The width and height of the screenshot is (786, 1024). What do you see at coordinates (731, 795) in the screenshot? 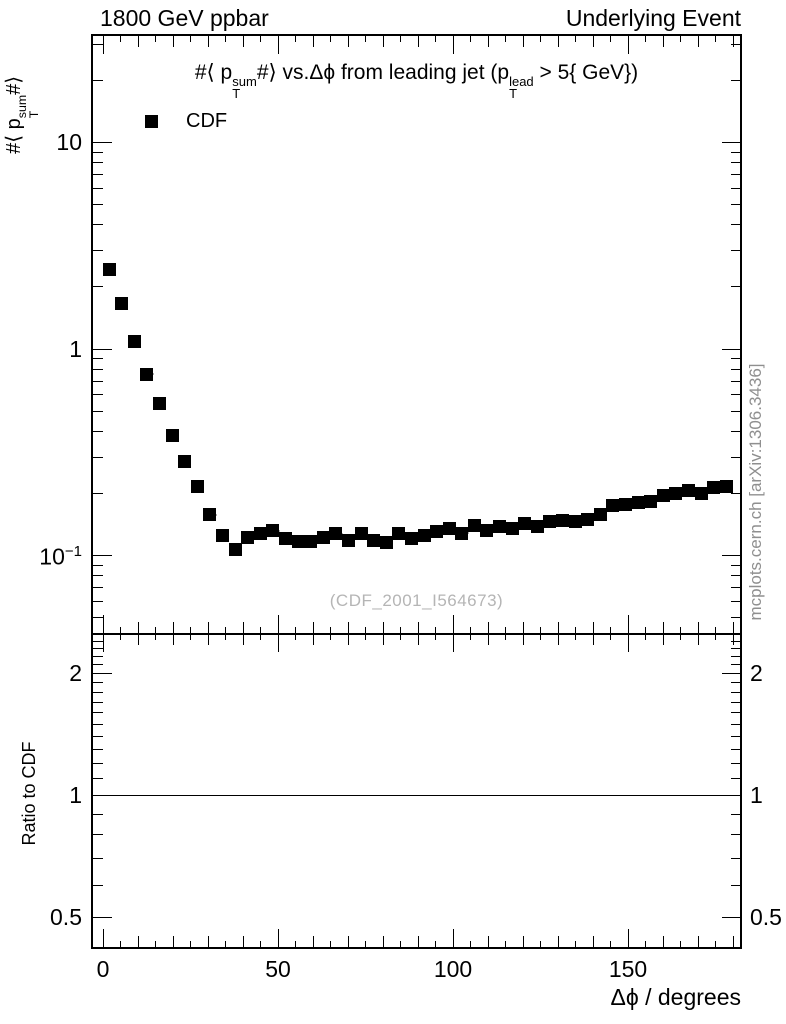
I see `ratio-major-tick` at bounding box center [731, 795].